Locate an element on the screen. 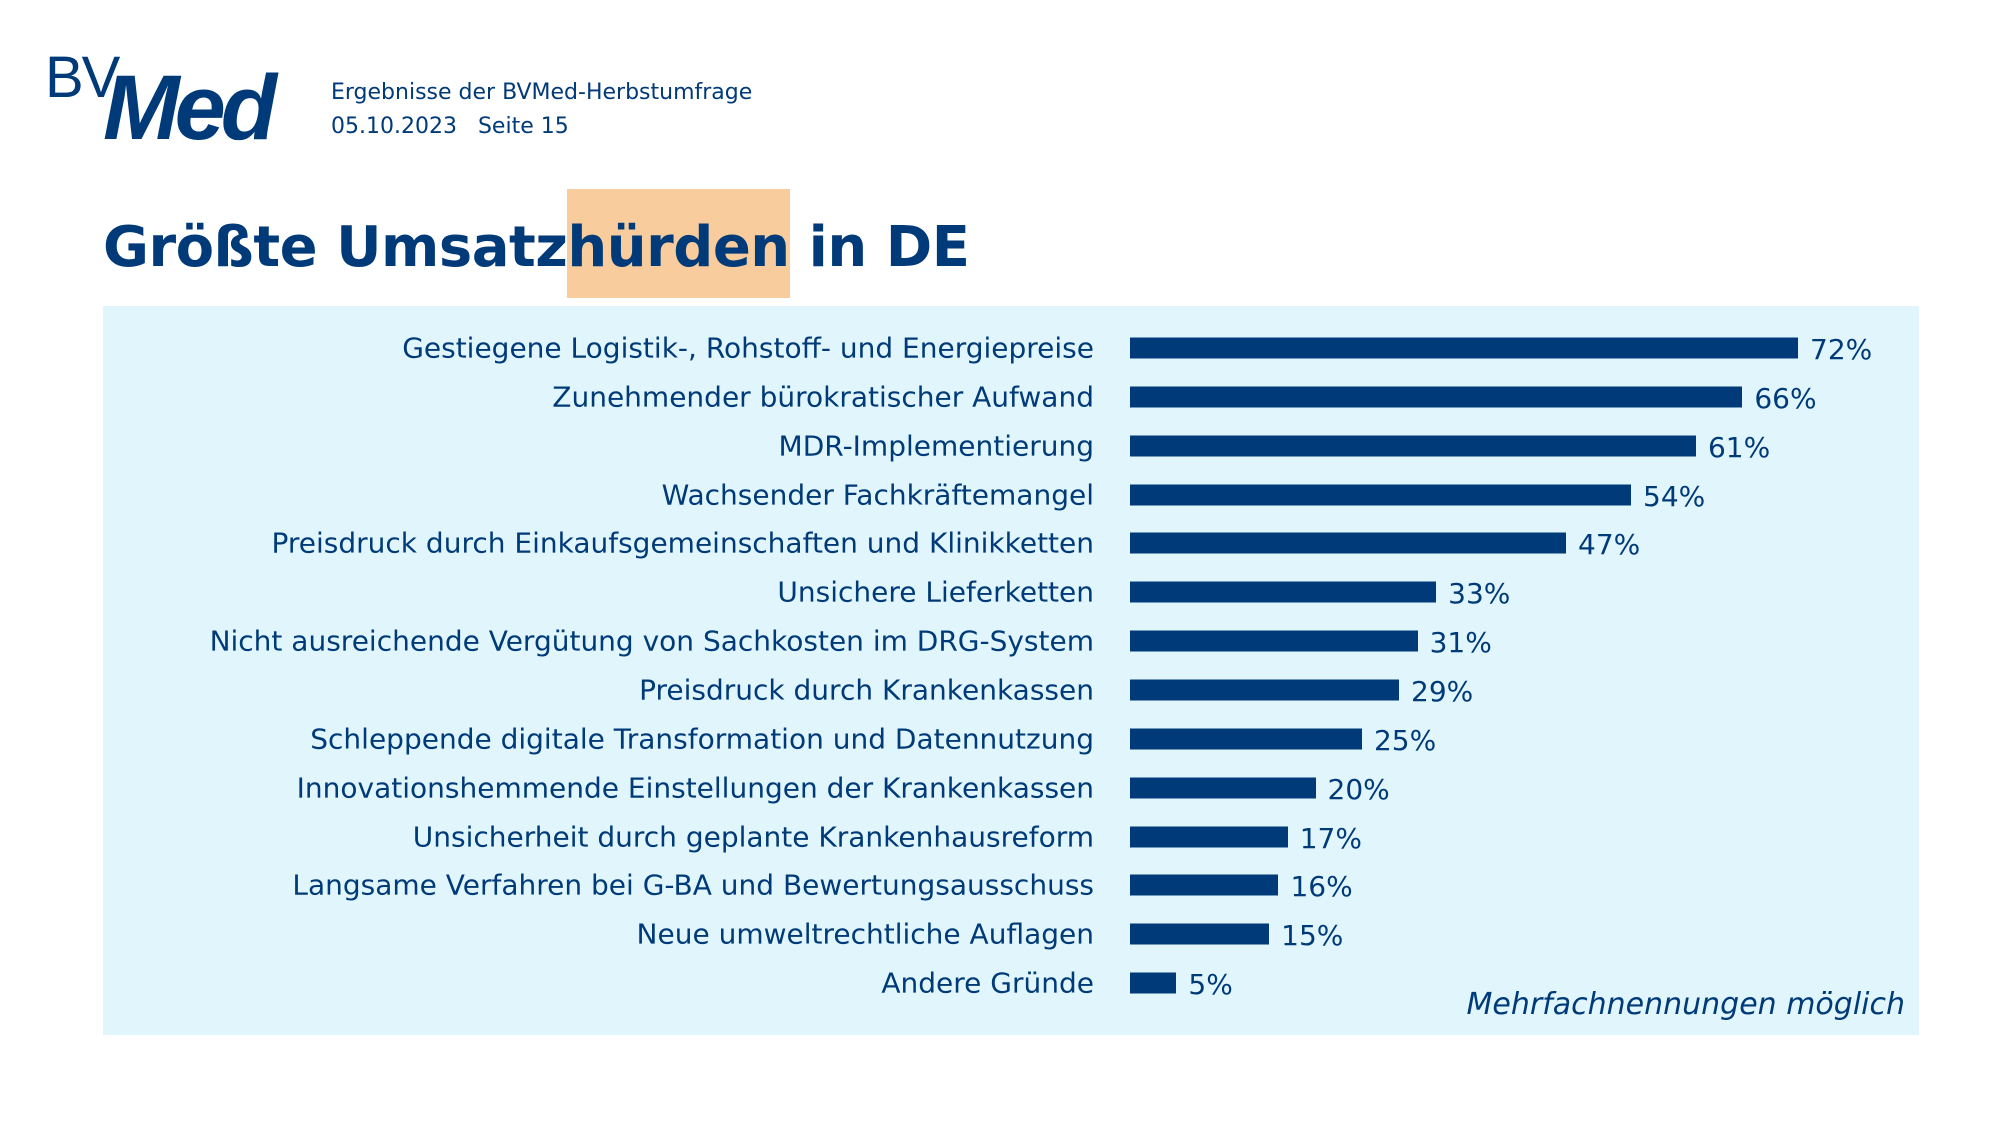  value-label: 17% is located at coordinates (1330, 838).